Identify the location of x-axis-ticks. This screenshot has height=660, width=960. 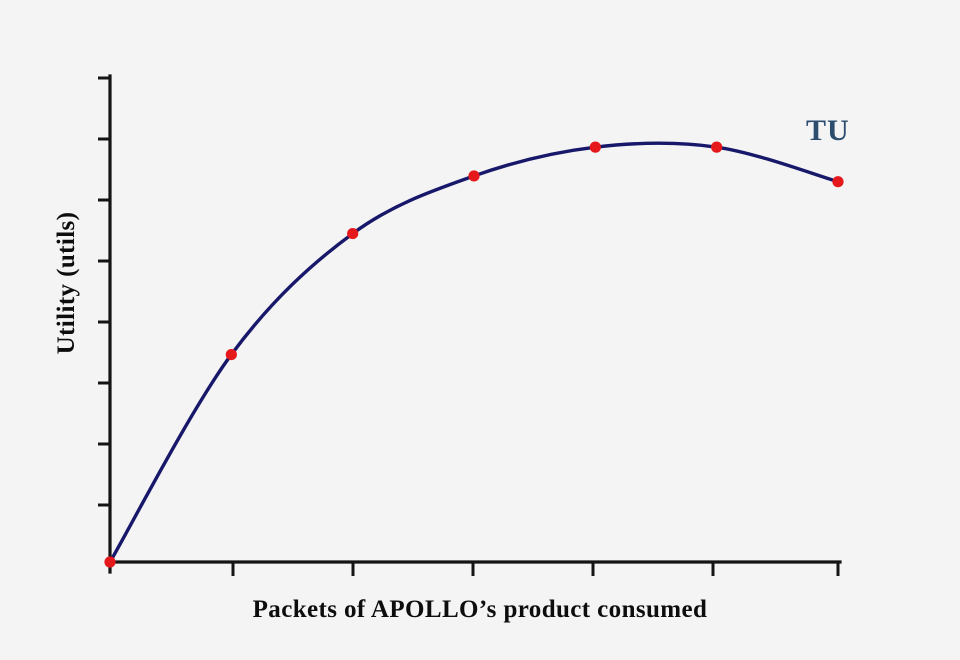
(535, 569).